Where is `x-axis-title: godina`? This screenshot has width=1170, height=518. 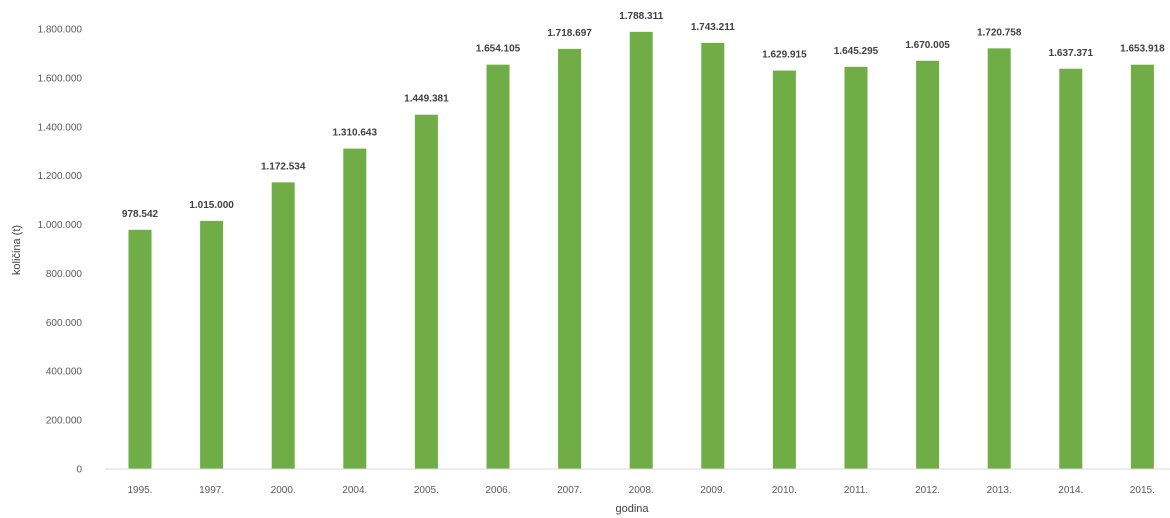
x-axis-title: godina is located at coordinates (632, 509).